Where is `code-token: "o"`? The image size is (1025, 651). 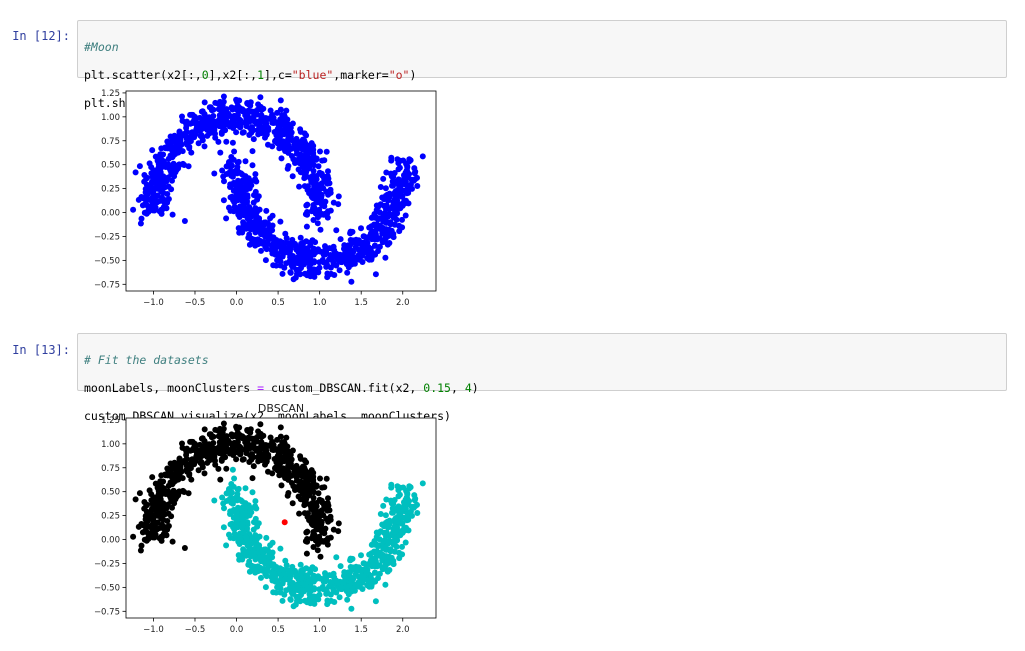 code-token: "o" is located at coordinates (399, 75).